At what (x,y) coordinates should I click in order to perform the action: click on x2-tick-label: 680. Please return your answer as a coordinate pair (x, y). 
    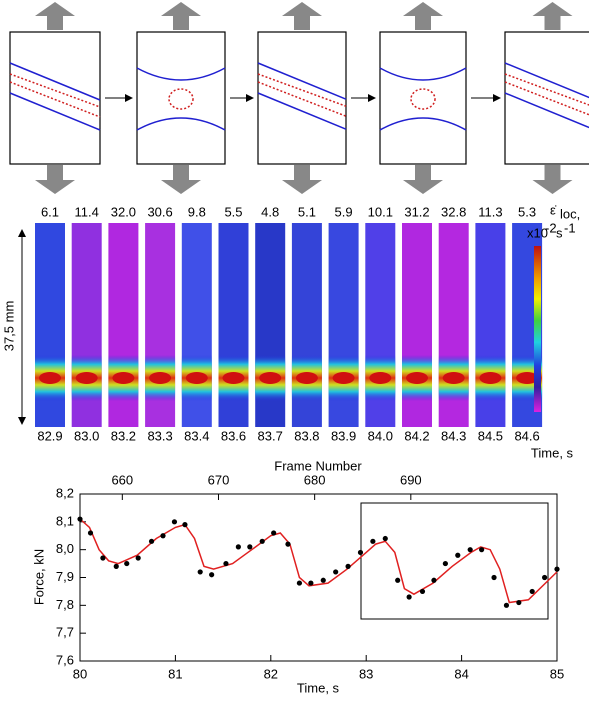
    Looking at the image, I should click on (315, 479).